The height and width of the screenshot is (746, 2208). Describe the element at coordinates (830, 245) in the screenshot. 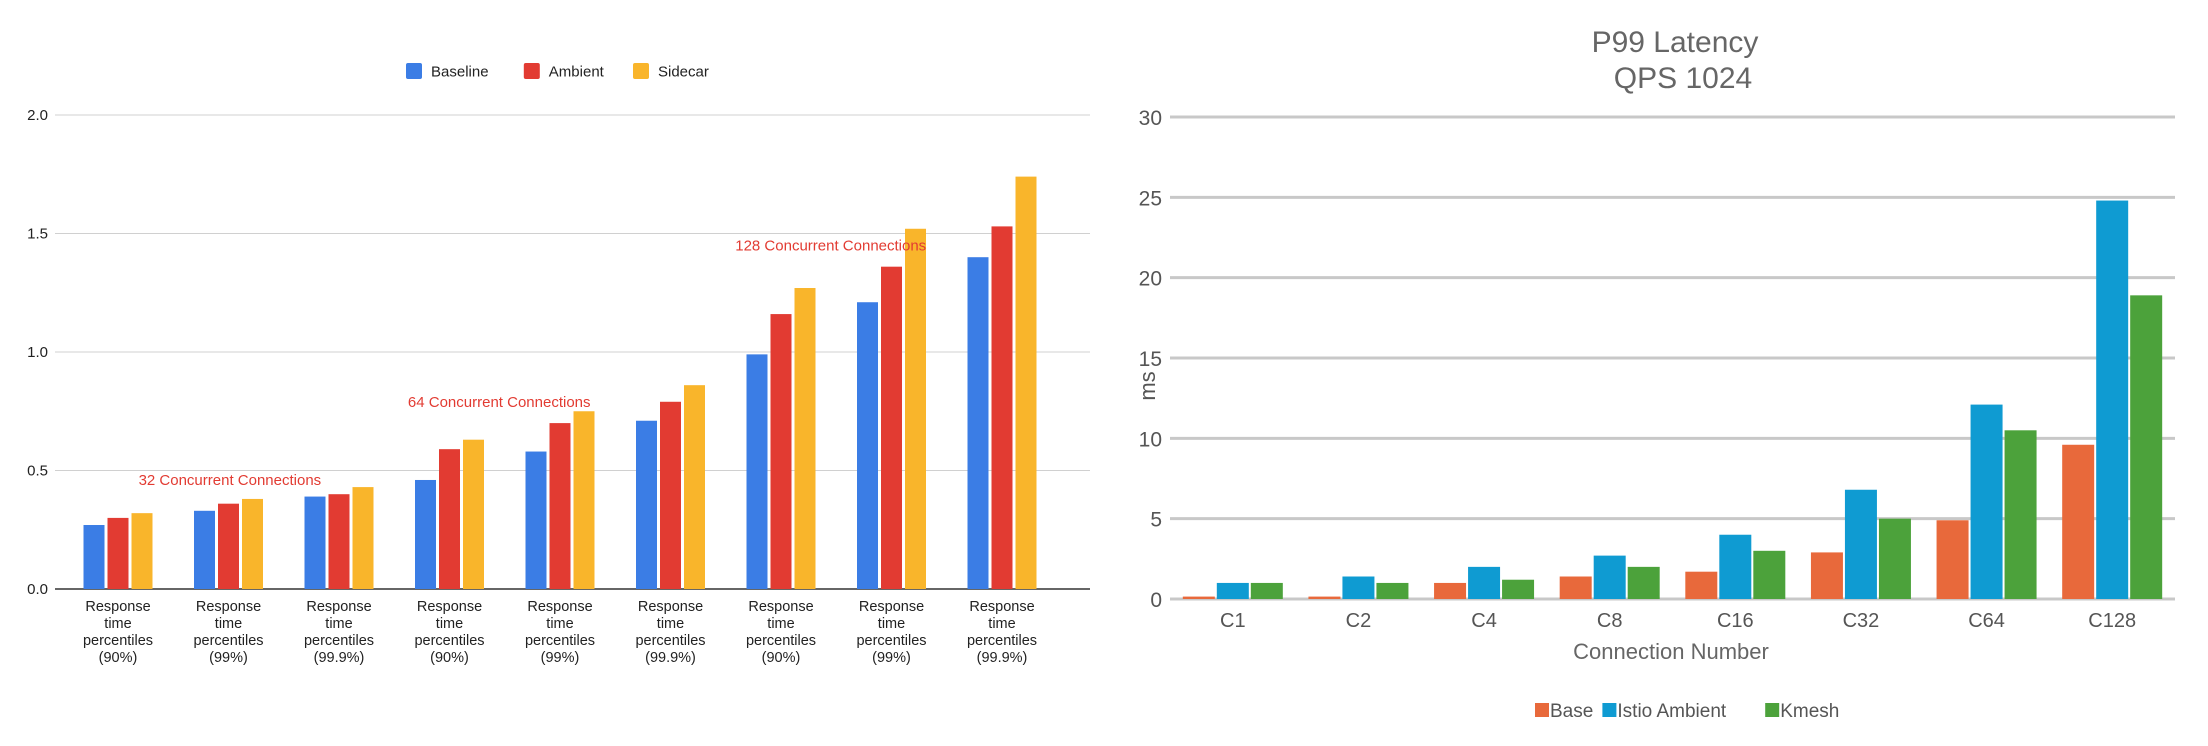

I see `annotation-label: 128 Concurrent Connections` at that location.